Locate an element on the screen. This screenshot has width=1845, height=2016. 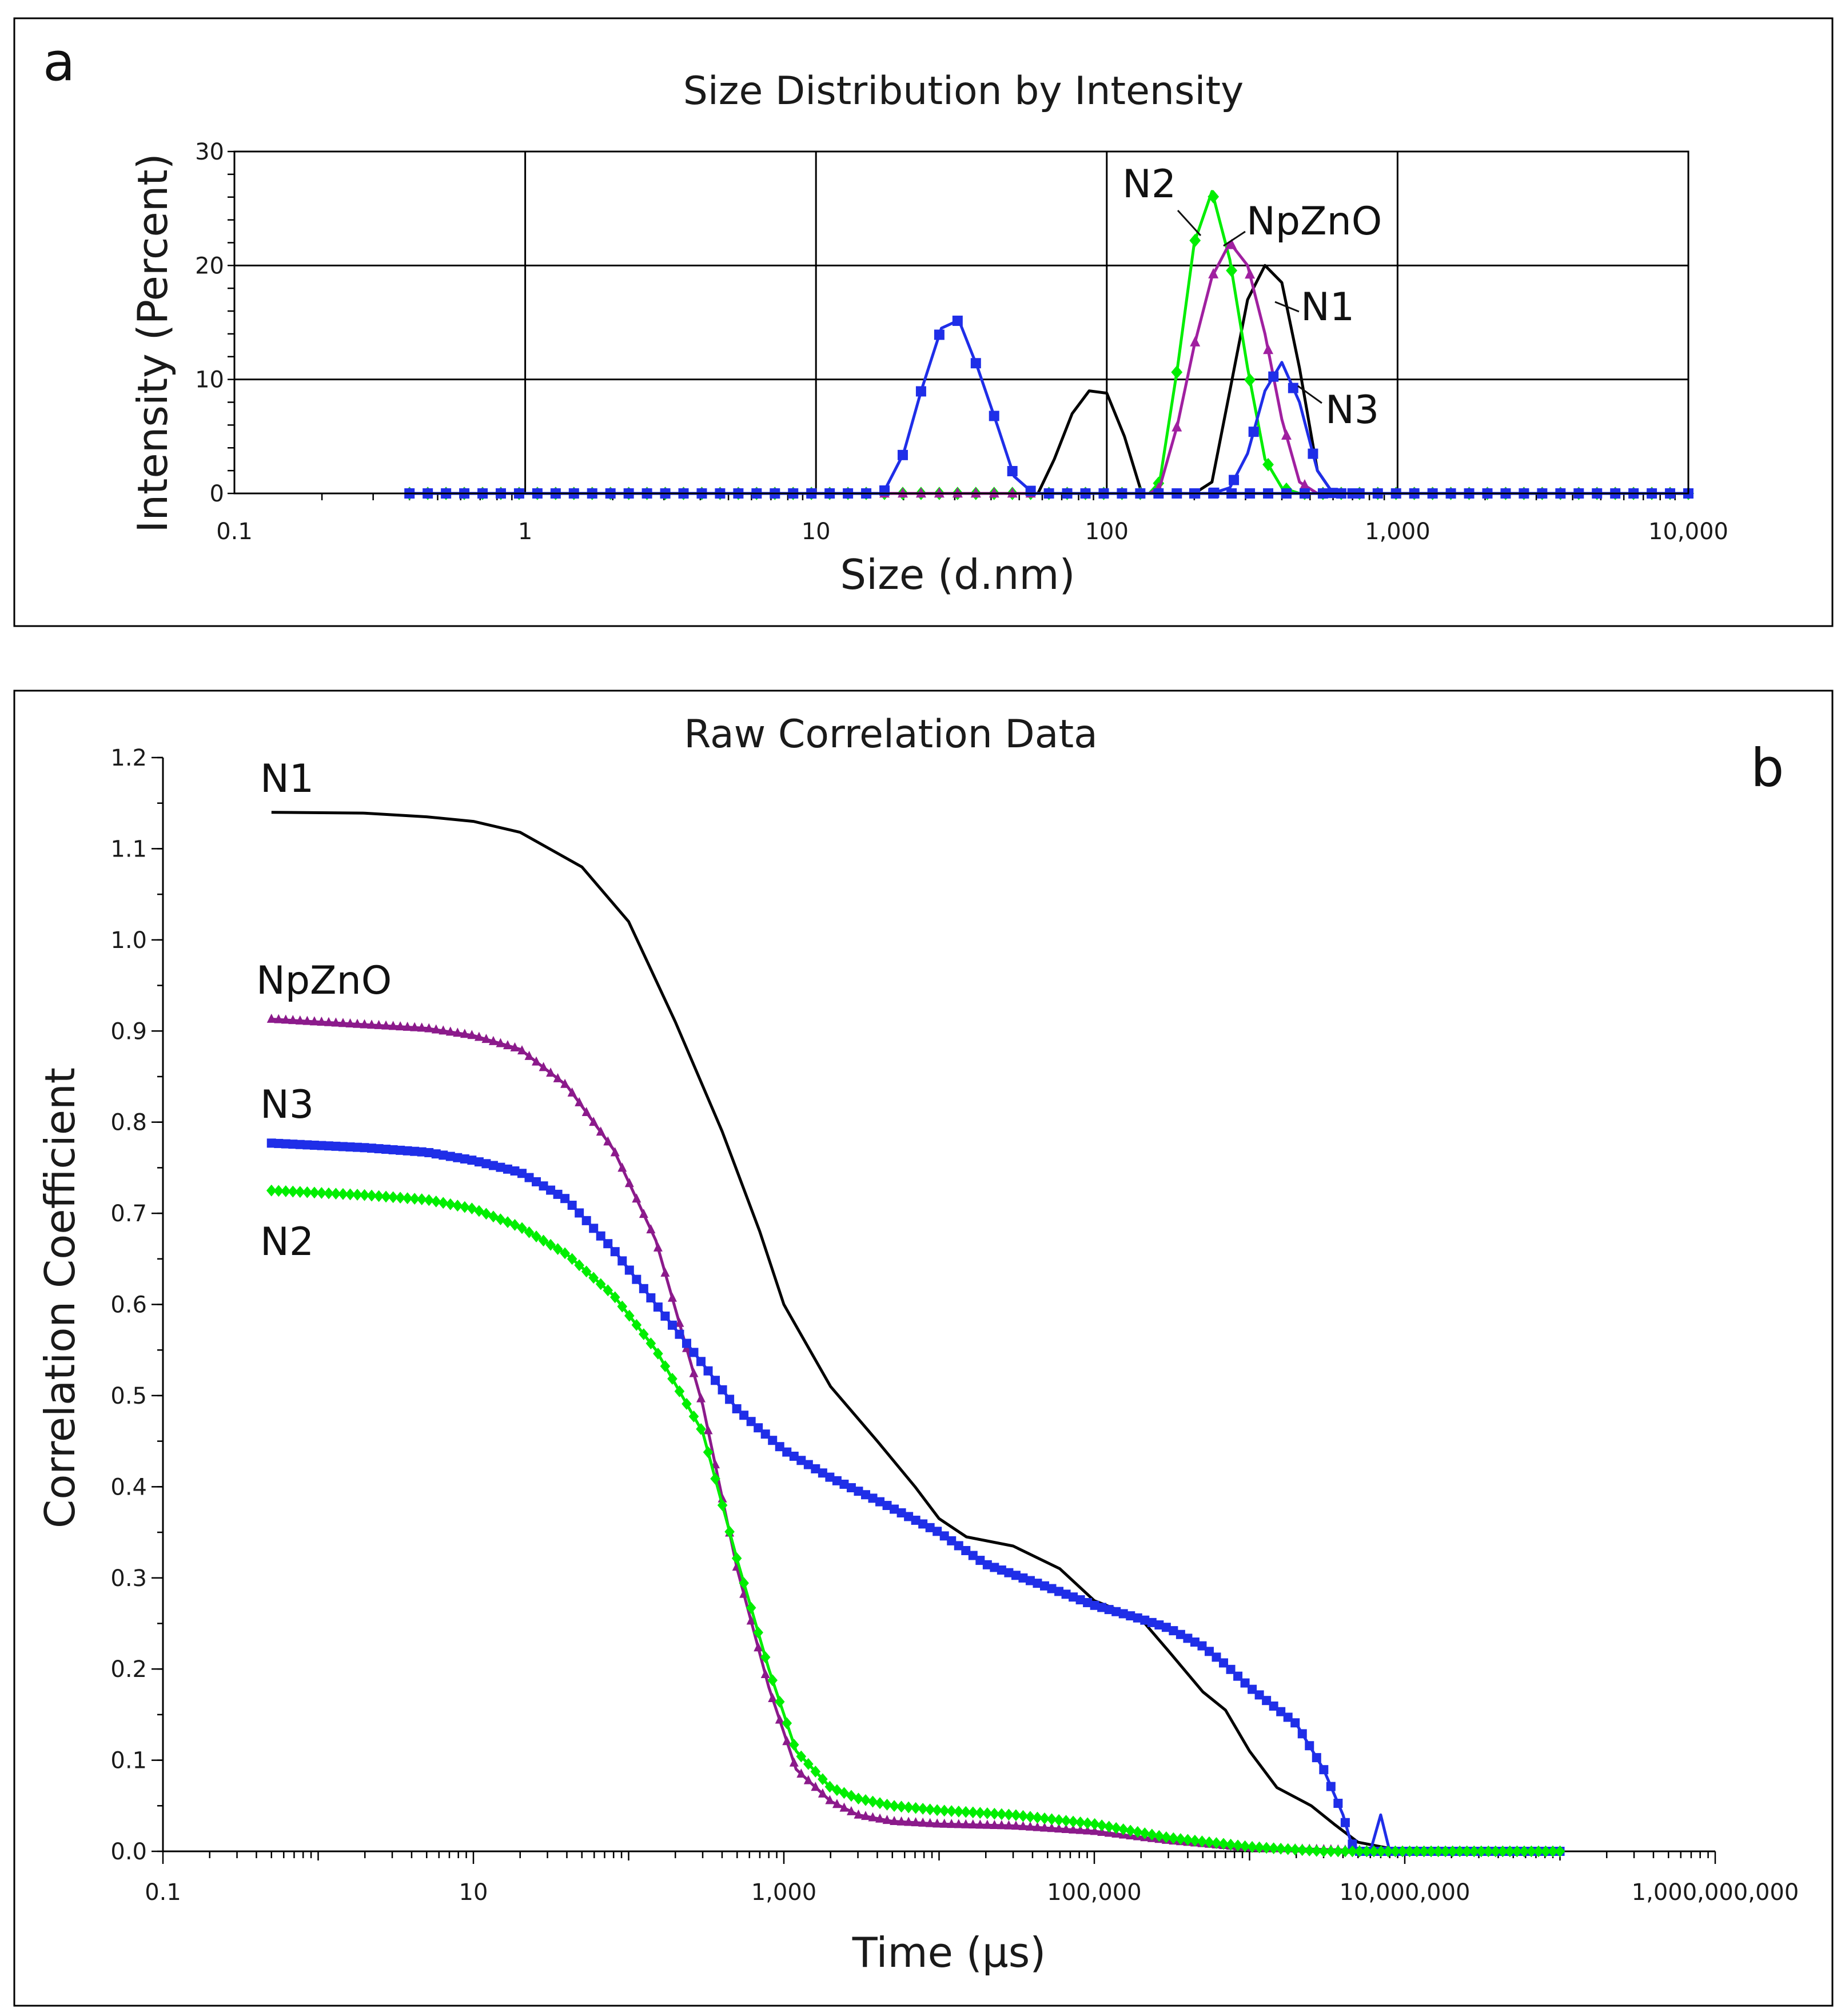
ytick-label: 0.7 is located at coordinates (128, 1214).